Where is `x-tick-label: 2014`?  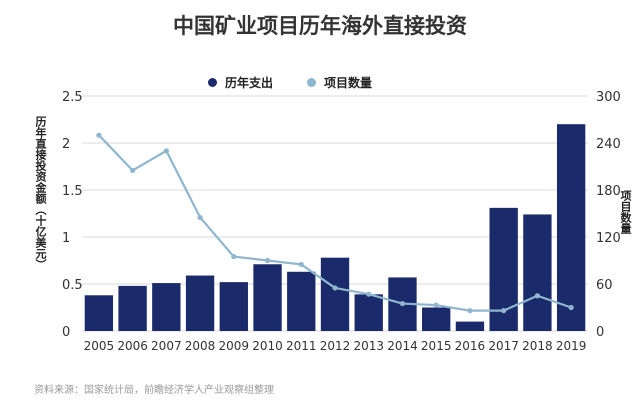
x-tick-label: 2014 is located at coordinates (402, 346).